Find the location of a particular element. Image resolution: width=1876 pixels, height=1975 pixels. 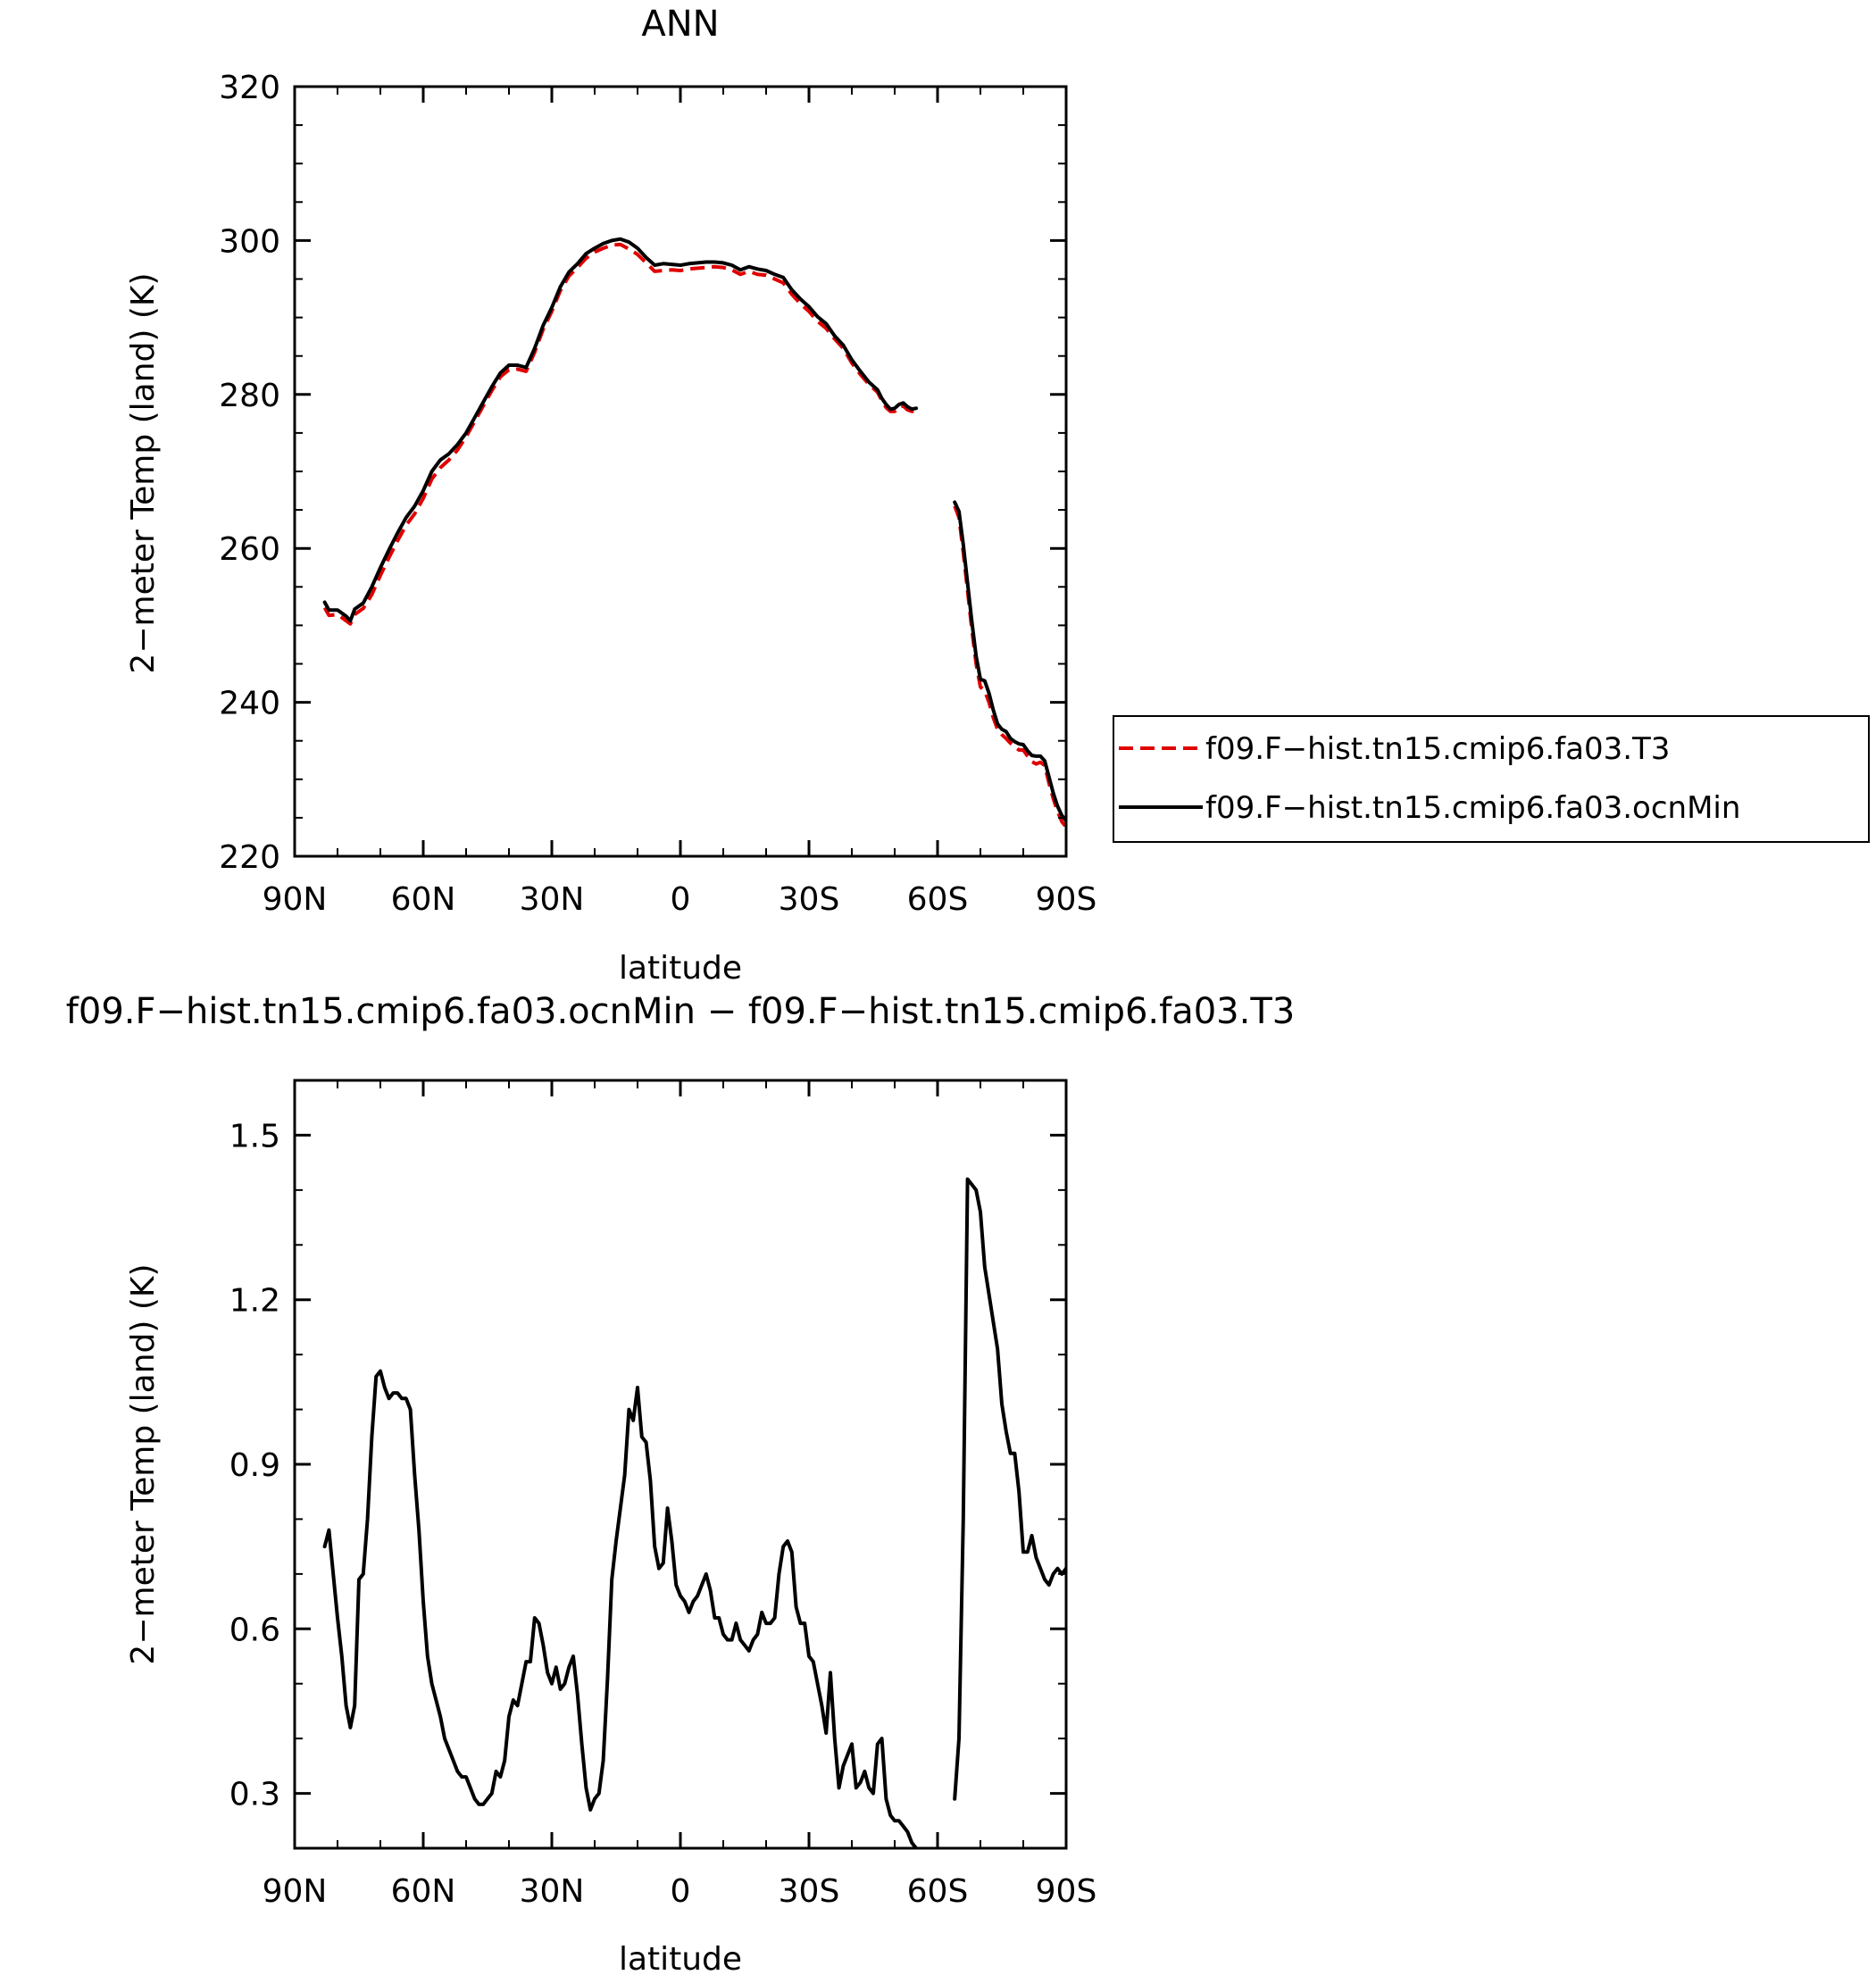

bottom-x-tick-label: 90N is located at coordinates (295, 1892).